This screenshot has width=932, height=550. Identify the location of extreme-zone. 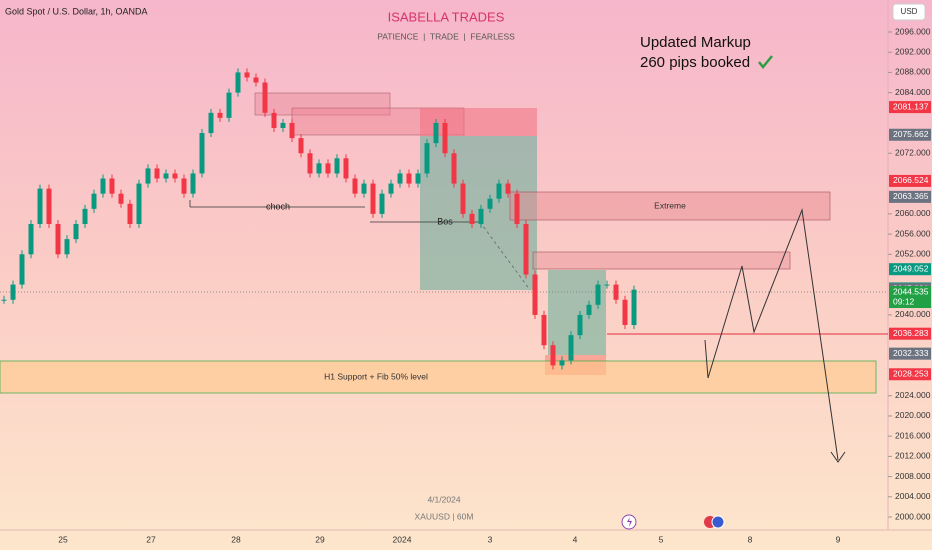
(670, 206).